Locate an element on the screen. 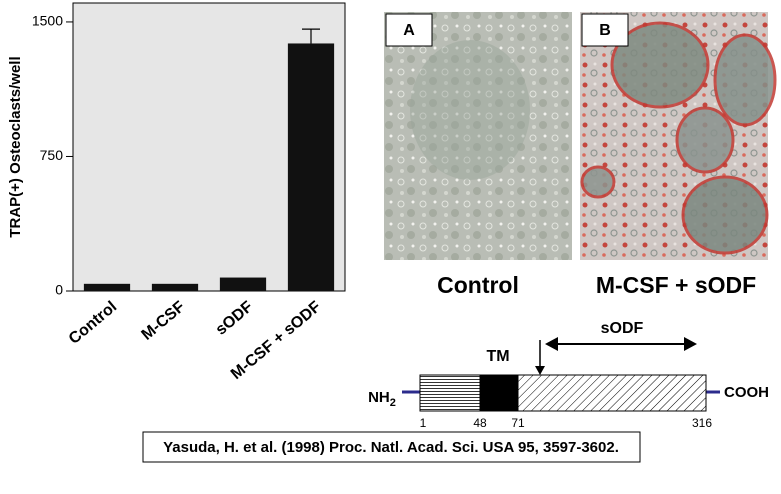  x-tick-label: sODF is located at coordinates (235, 318).